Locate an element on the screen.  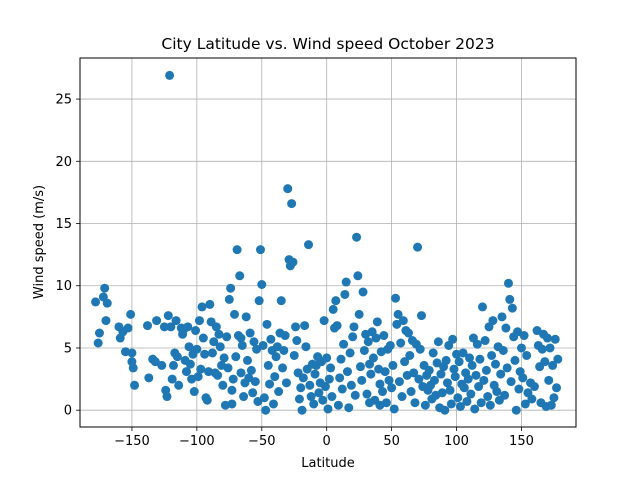
x-axis-label: Latitude is located at coordinates (328, 463).